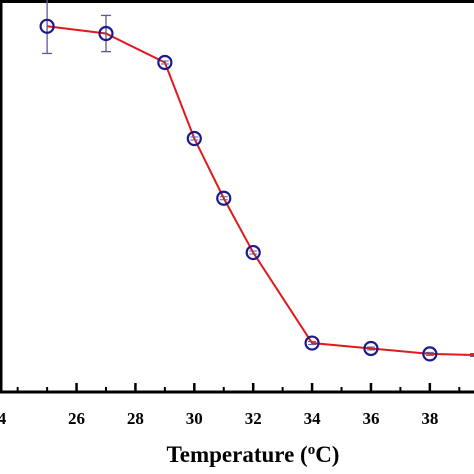  I want to click on x-axis-title-suffix: C), so click(327, 454).